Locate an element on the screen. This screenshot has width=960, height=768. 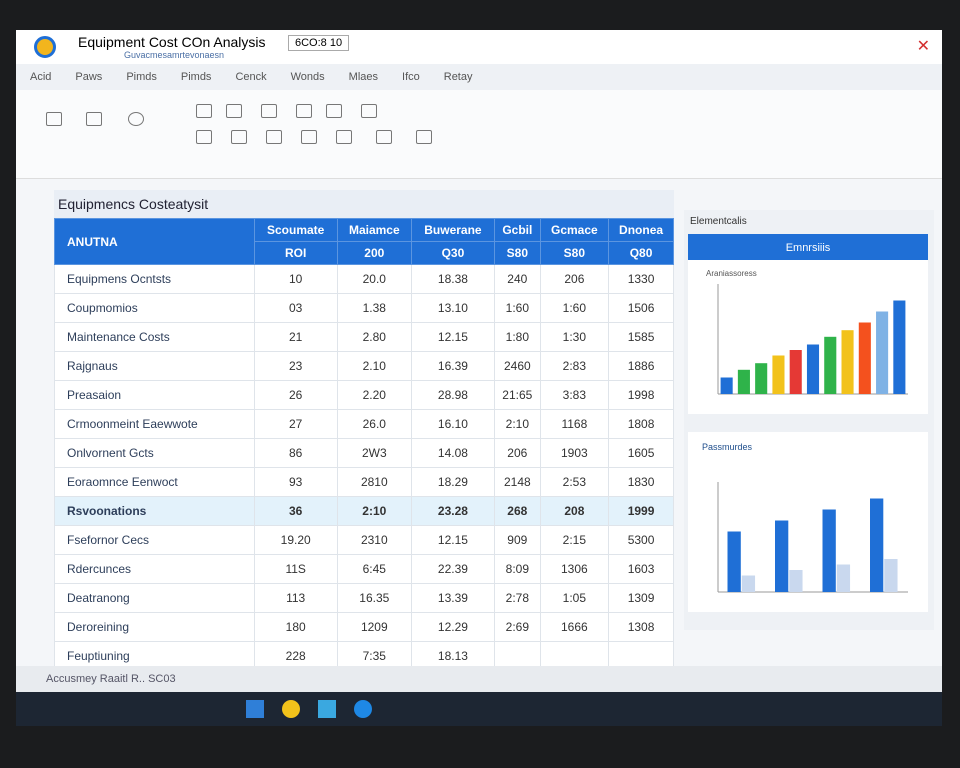
cell: 2:53 is located at coordinates (574, 482).